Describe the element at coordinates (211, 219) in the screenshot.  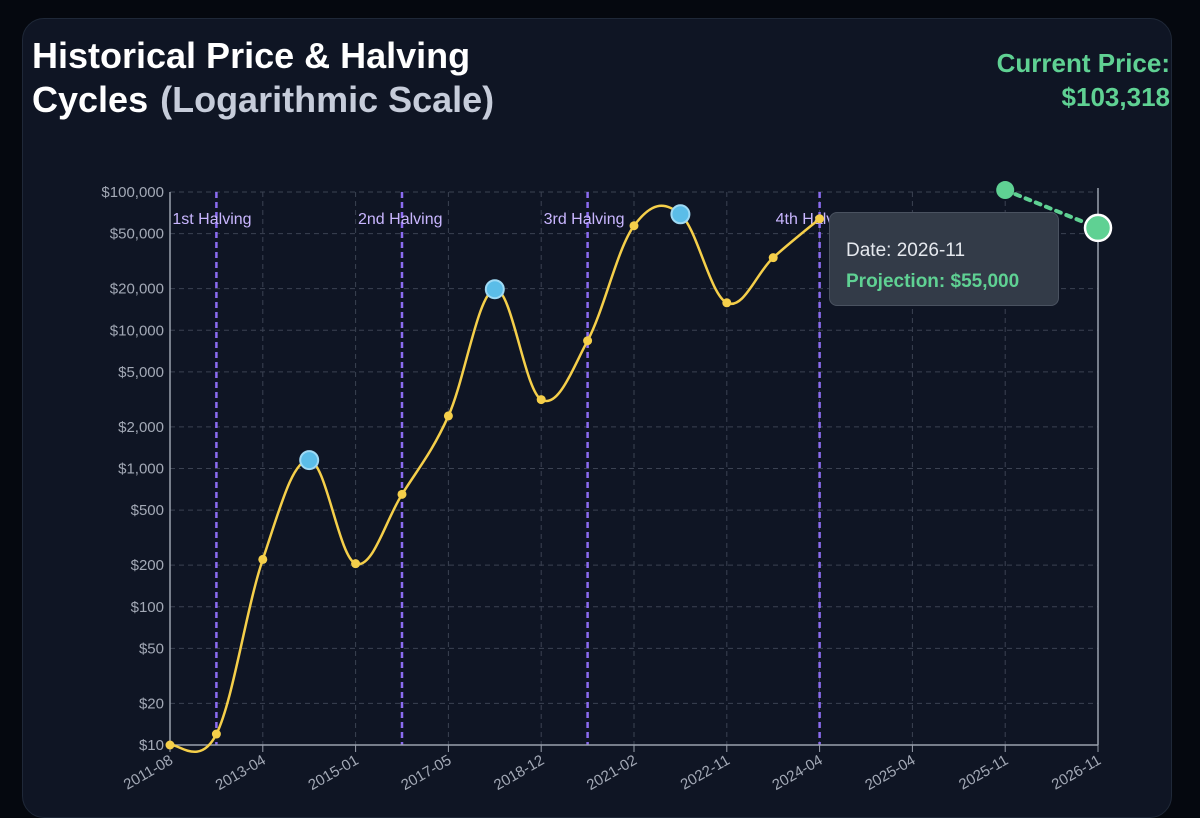
I see `halving-label: 1st Halving` at that location.